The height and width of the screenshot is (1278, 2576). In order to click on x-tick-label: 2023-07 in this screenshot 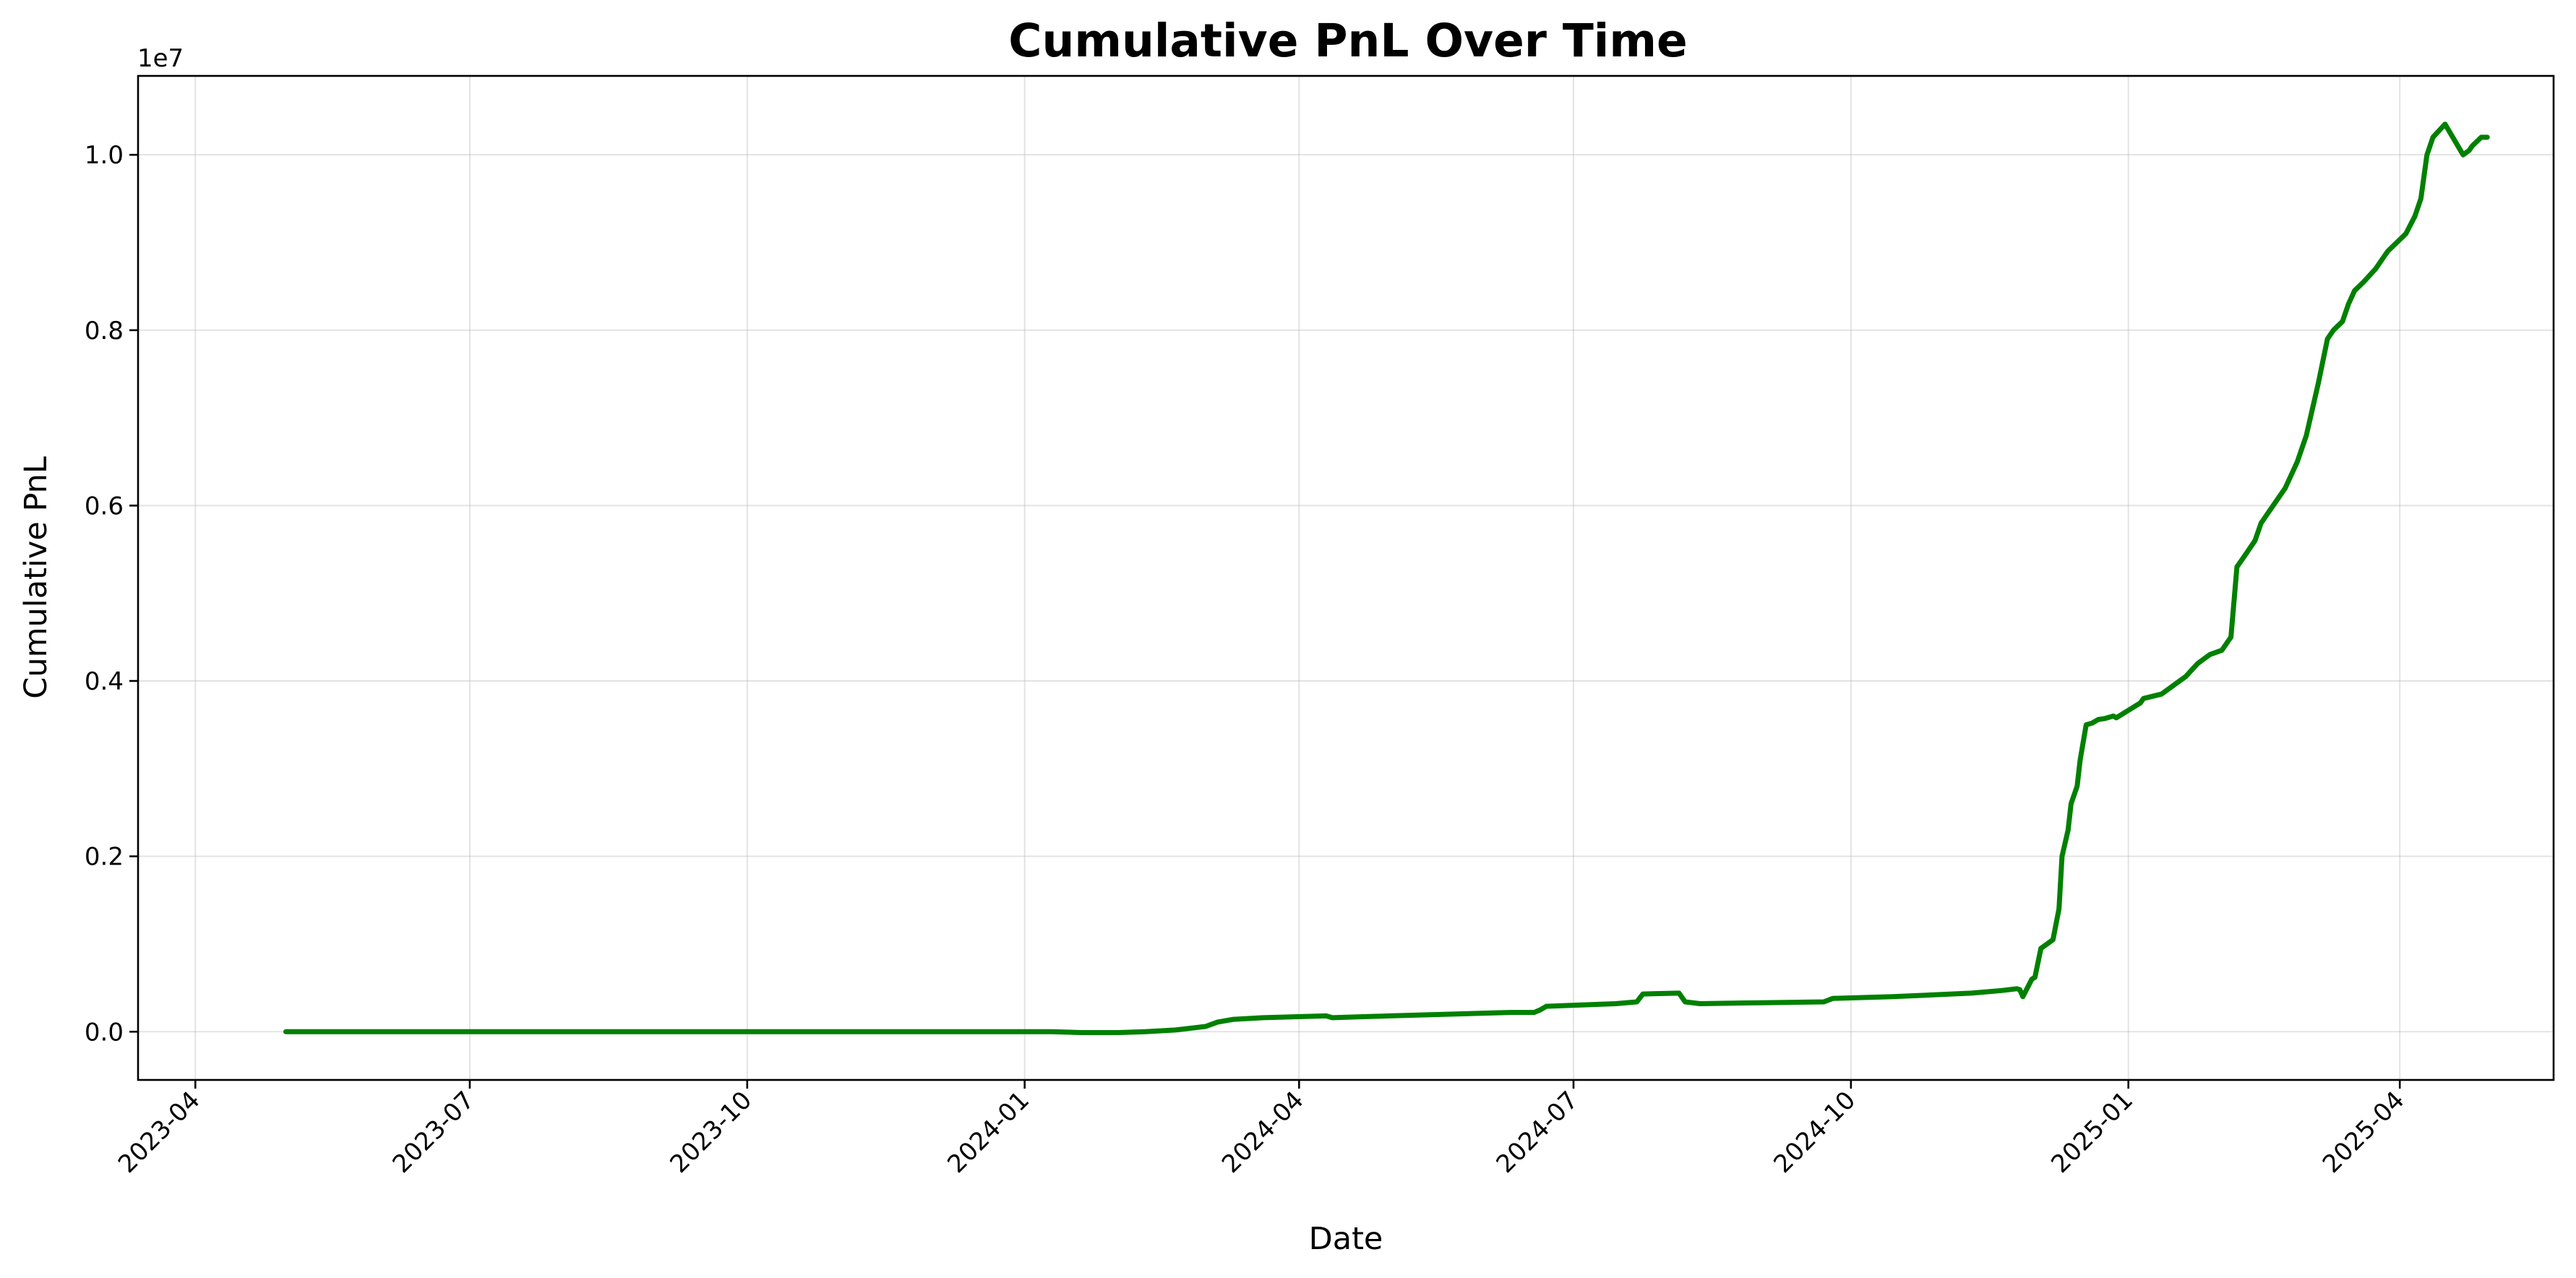, I will do `click(434, 1132)`.